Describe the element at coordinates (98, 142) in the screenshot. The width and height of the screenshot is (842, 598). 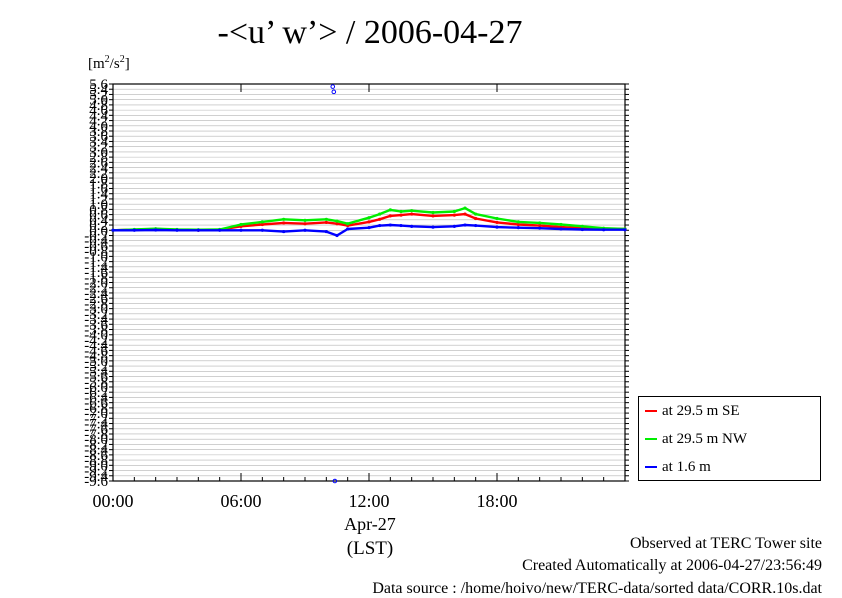
I see `y-tick-label: 3.4` at that location.